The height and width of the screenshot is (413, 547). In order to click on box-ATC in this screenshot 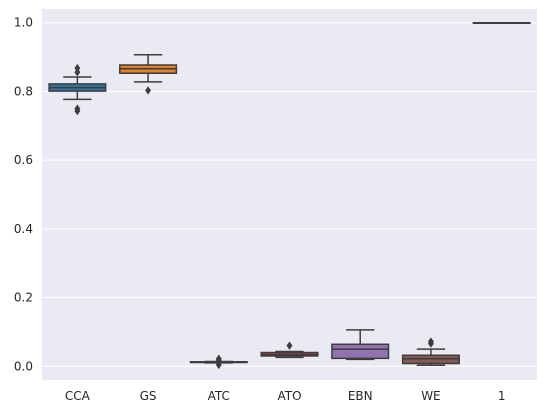, I will do `click(218, 362)`.